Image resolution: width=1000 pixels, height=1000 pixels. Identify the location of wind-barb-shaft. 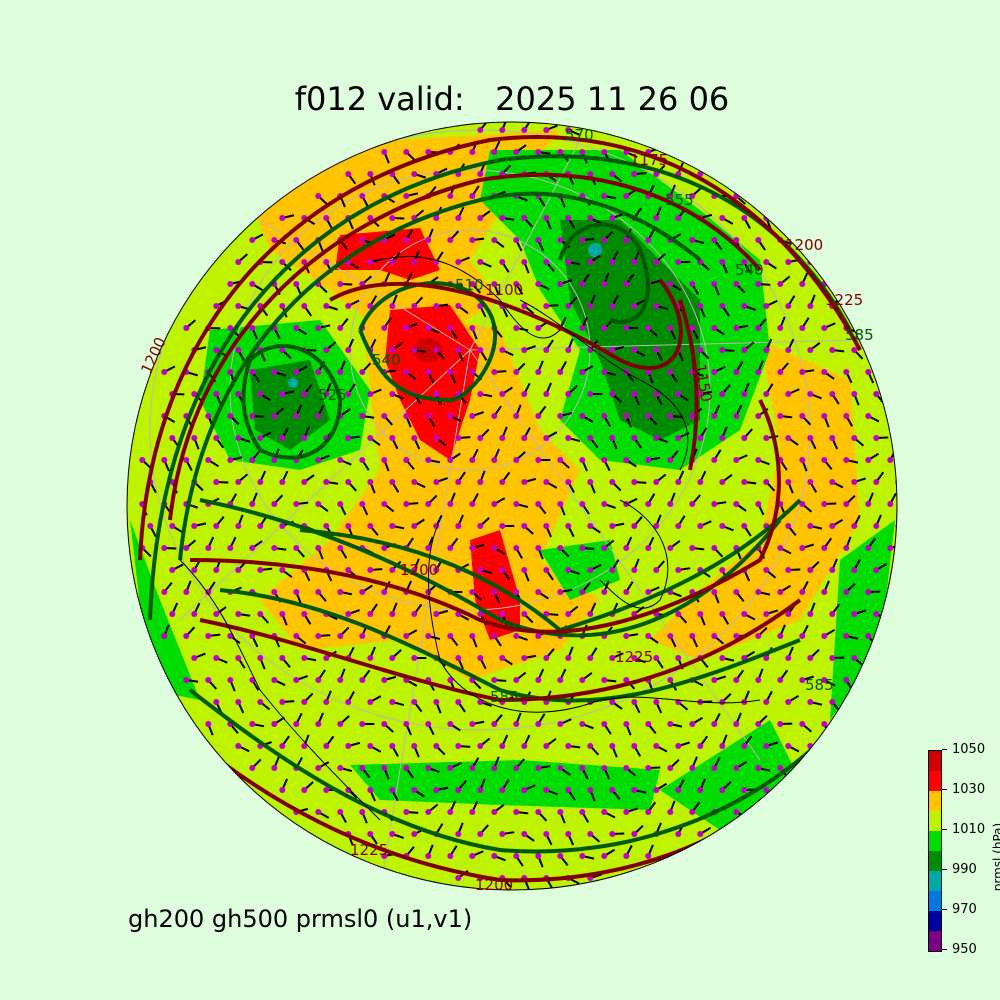
(902, 522).